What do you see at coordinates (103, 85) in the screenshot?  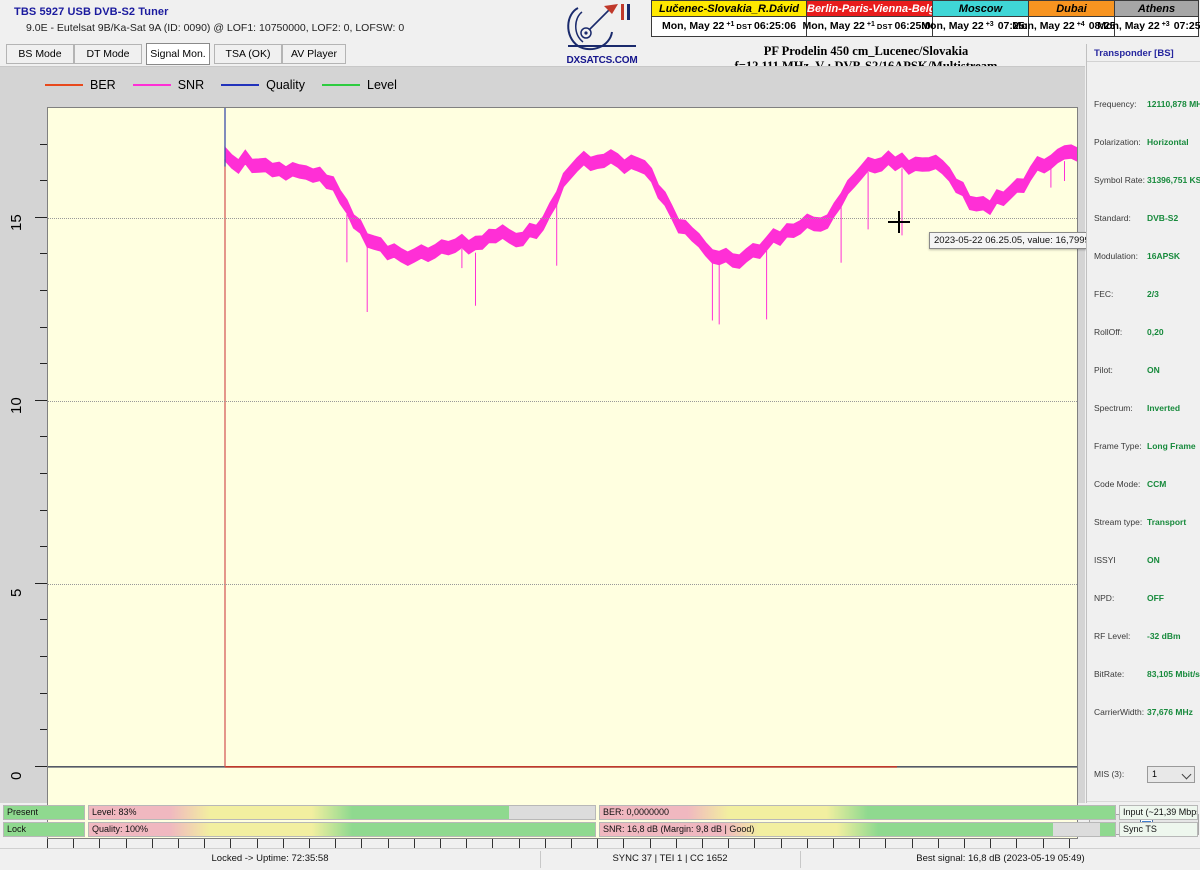 I see `legend-label: BER` at bounding box center [103, 85].